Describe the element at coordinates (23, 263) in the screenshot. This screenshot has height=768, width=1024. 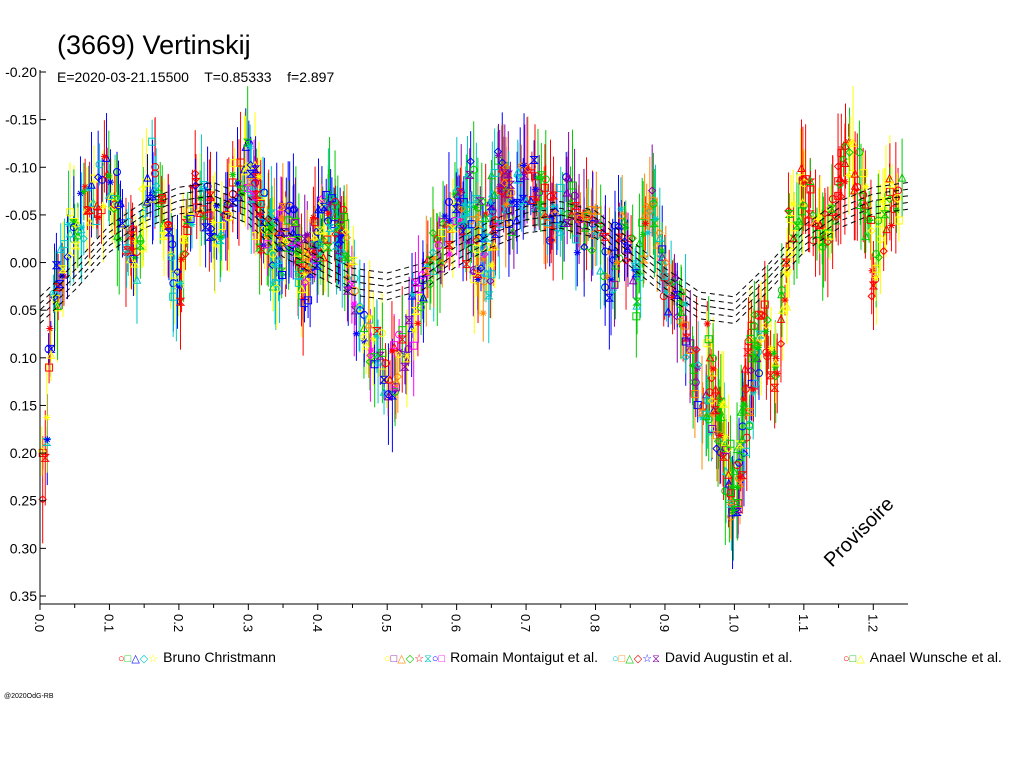
I see `y-tick-label: 0.00` at that location.